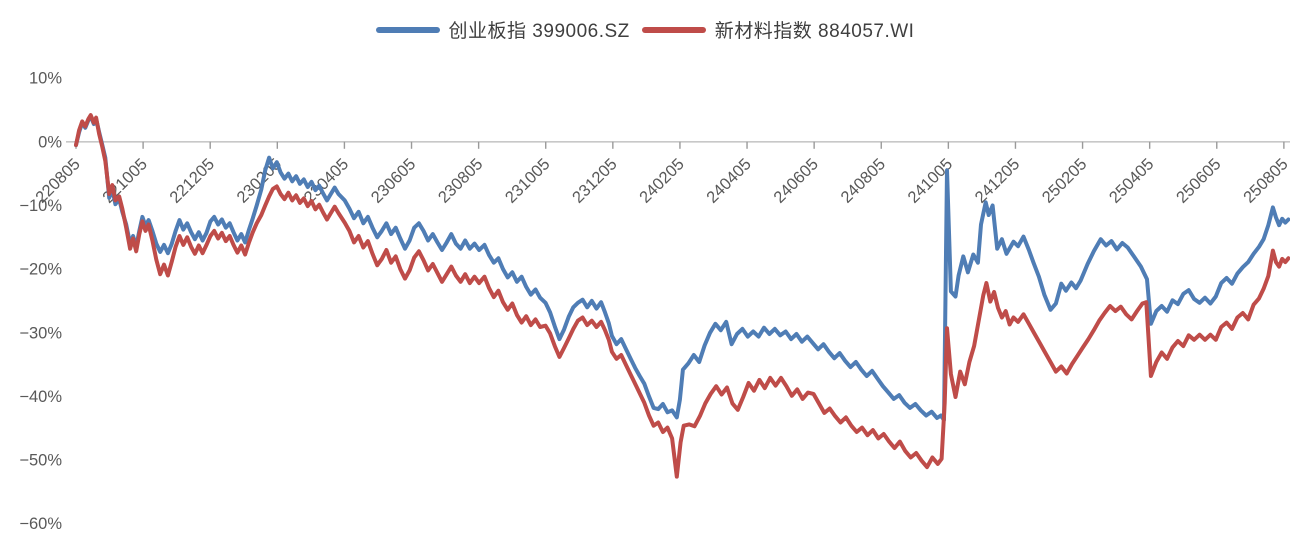  I want to click on legend-item-chinext: 创业板指 399006.SZ, so click(502, 29).